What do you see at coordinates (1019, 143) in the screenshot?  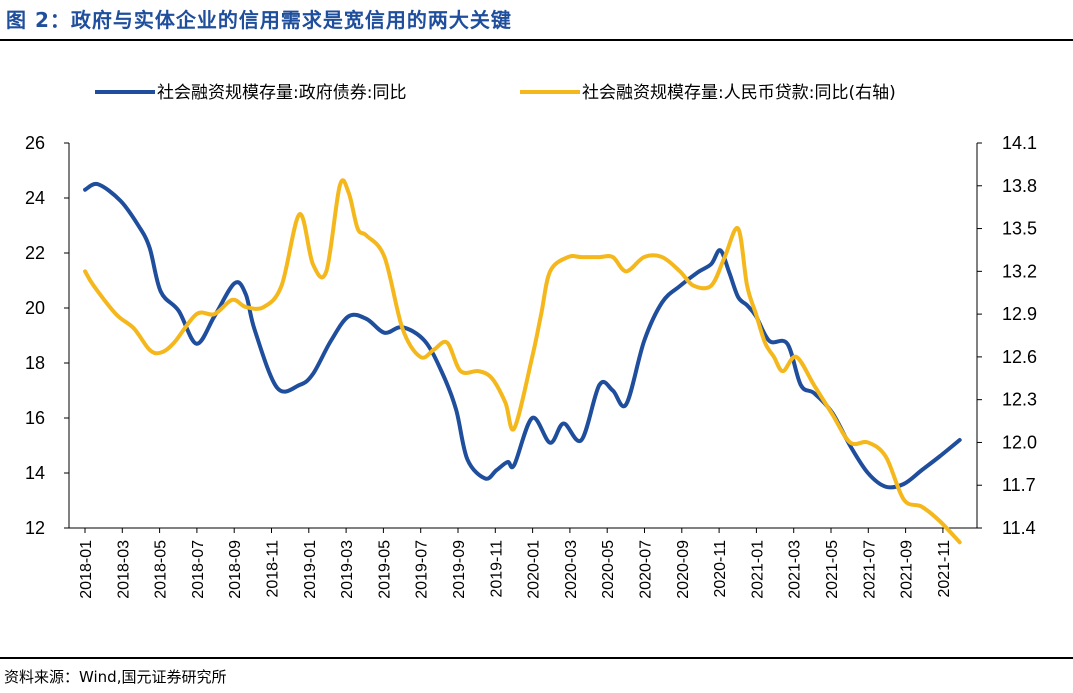 I see `right-tick-label: 14.1` at bounding box center [1019, 143].